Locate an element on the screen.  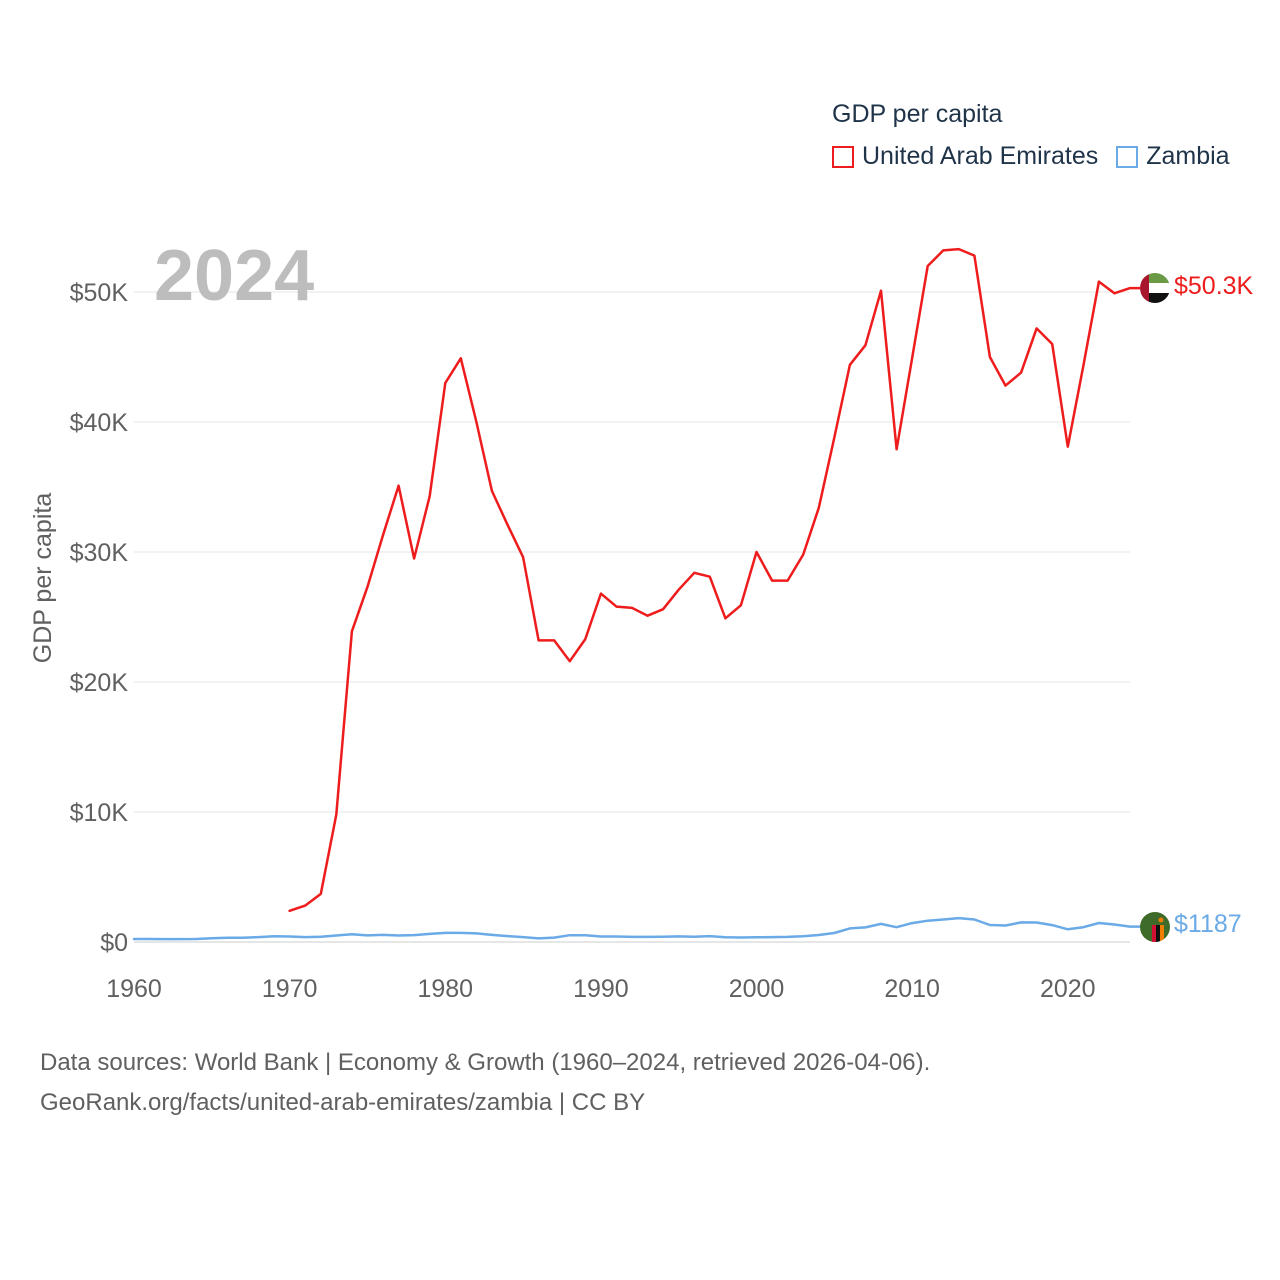
x-tick-label: 2010 is located at coordinates (912, 989).